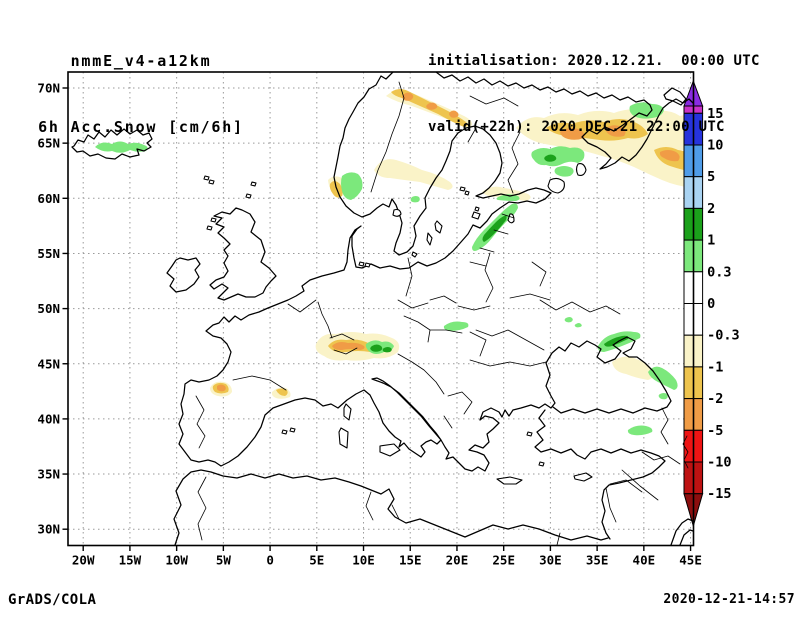 The width and height of the screenshot is (800, 618). I want to click on coast-ireland, so click(183, 275).